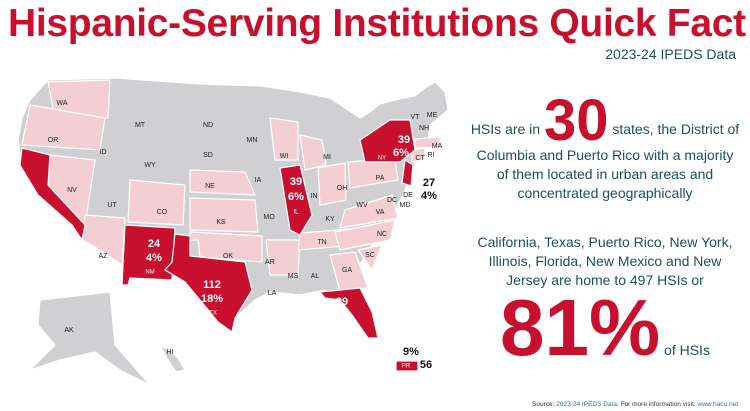 This screenshot has height=411, width=750. I want to click on state-label: HI, so click(170, 352).